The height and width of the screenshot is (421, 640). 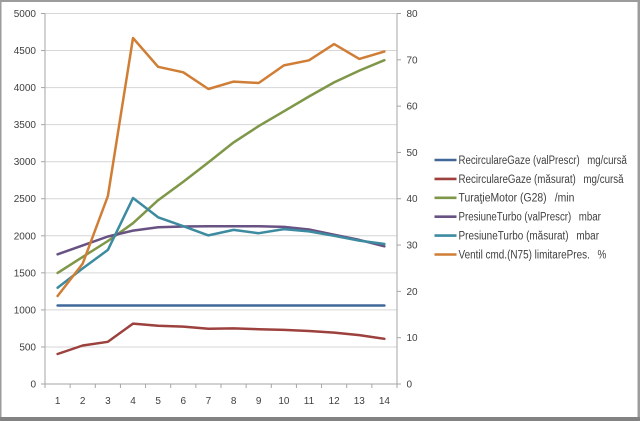 I want to click on svg-text: 2500, so click(x=25, y=199).